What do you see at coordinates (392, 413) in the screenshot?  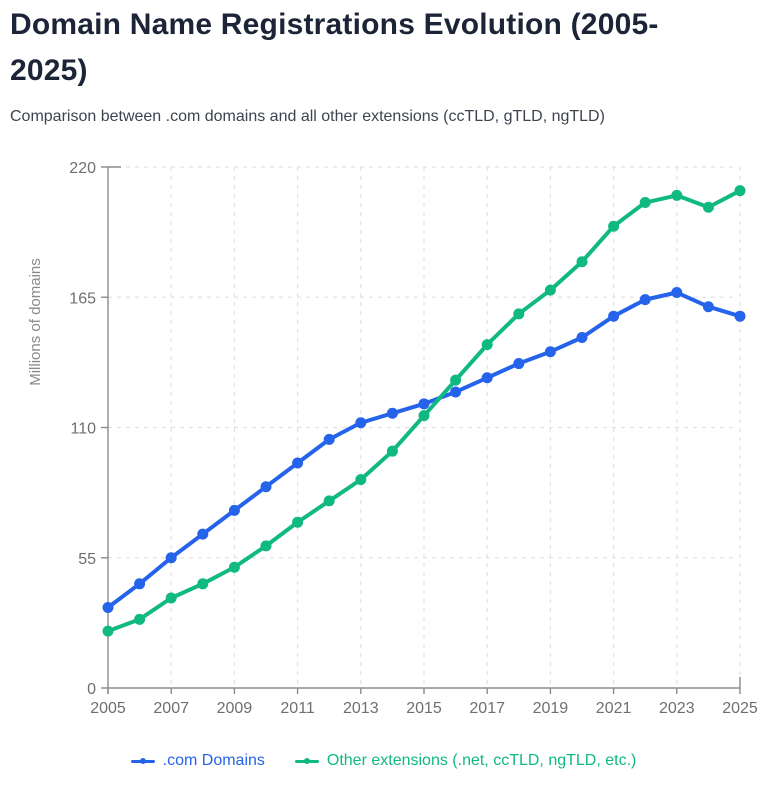 I see `data-point-com-domains-2014` at bounding box center [392, 413].